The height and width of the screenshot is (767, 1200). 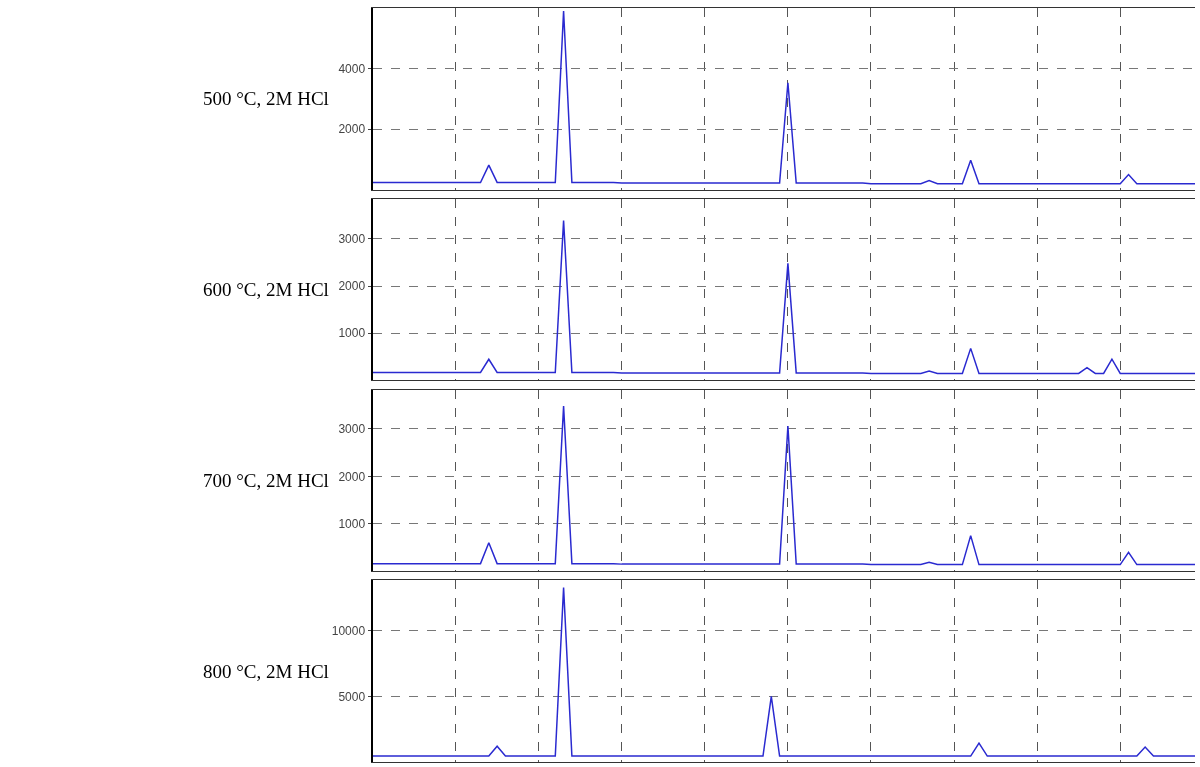 What do you see at coordinates (266, 98) in the screenshot?
I see `text: 500 °C, 2M HCl` at bounding box center [266, 98].